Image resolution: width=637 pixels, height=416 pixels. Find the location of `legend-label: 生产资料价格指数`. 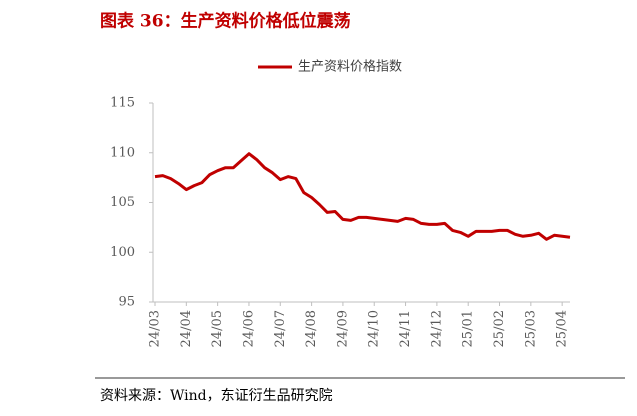

legend-label: 生产资料价格指数 is located at coordinates (350, 67).